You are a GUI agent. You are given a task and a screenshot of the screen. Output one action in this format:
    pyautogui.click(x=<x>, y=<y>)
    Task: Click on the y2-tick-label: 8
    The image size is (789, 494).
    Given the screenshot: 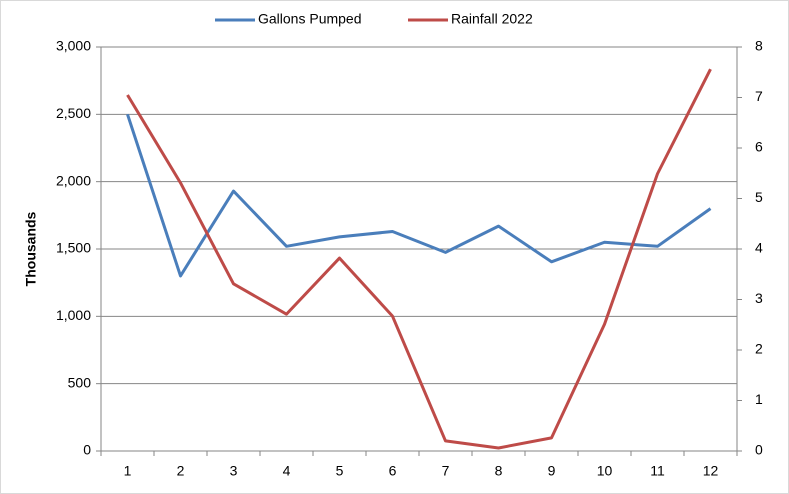 What is the action you would take?
    pyautogui.click(x=759, y=46)
    